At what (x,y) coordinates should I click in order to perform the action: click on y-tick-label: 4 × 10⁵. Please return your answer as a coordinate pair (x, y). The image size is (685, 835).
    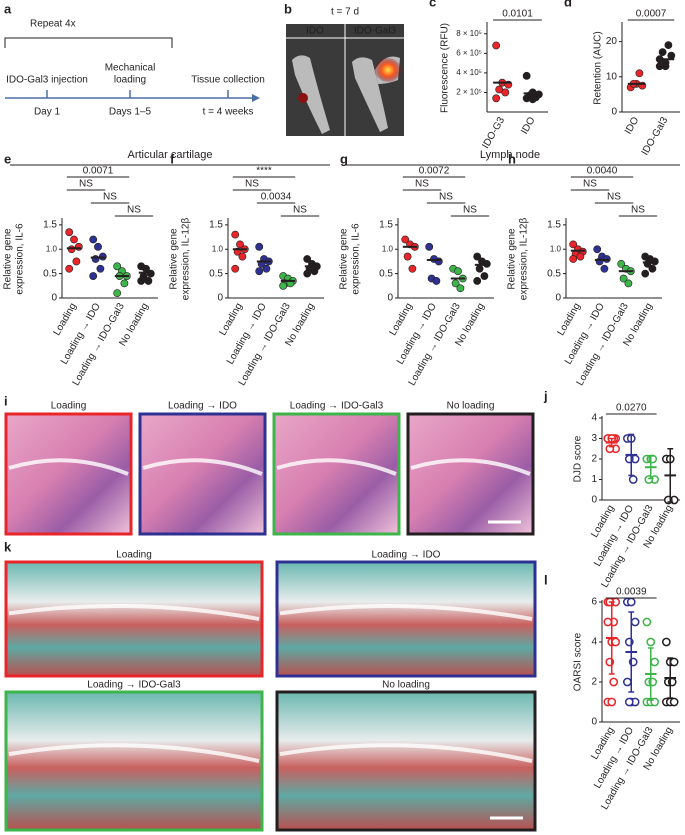
    Looking at the image, I should click on (469, 72).